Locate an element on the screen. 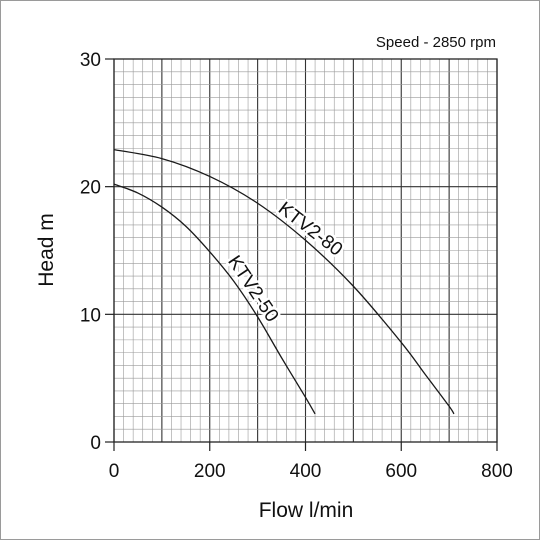 This screenshot has width=540, height=540. y-tick-label: 0 is located at coordinates (95, 443).